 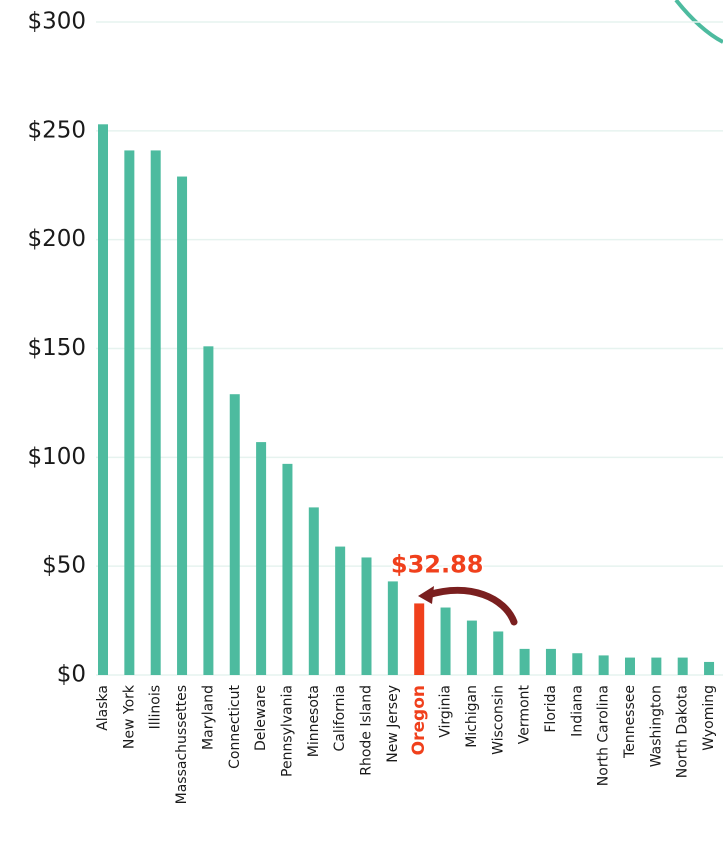 What do you see at coordinates (426, 595) in the screenshot?
I see `annotation-arrowhead` at bounding box center [426, 595].